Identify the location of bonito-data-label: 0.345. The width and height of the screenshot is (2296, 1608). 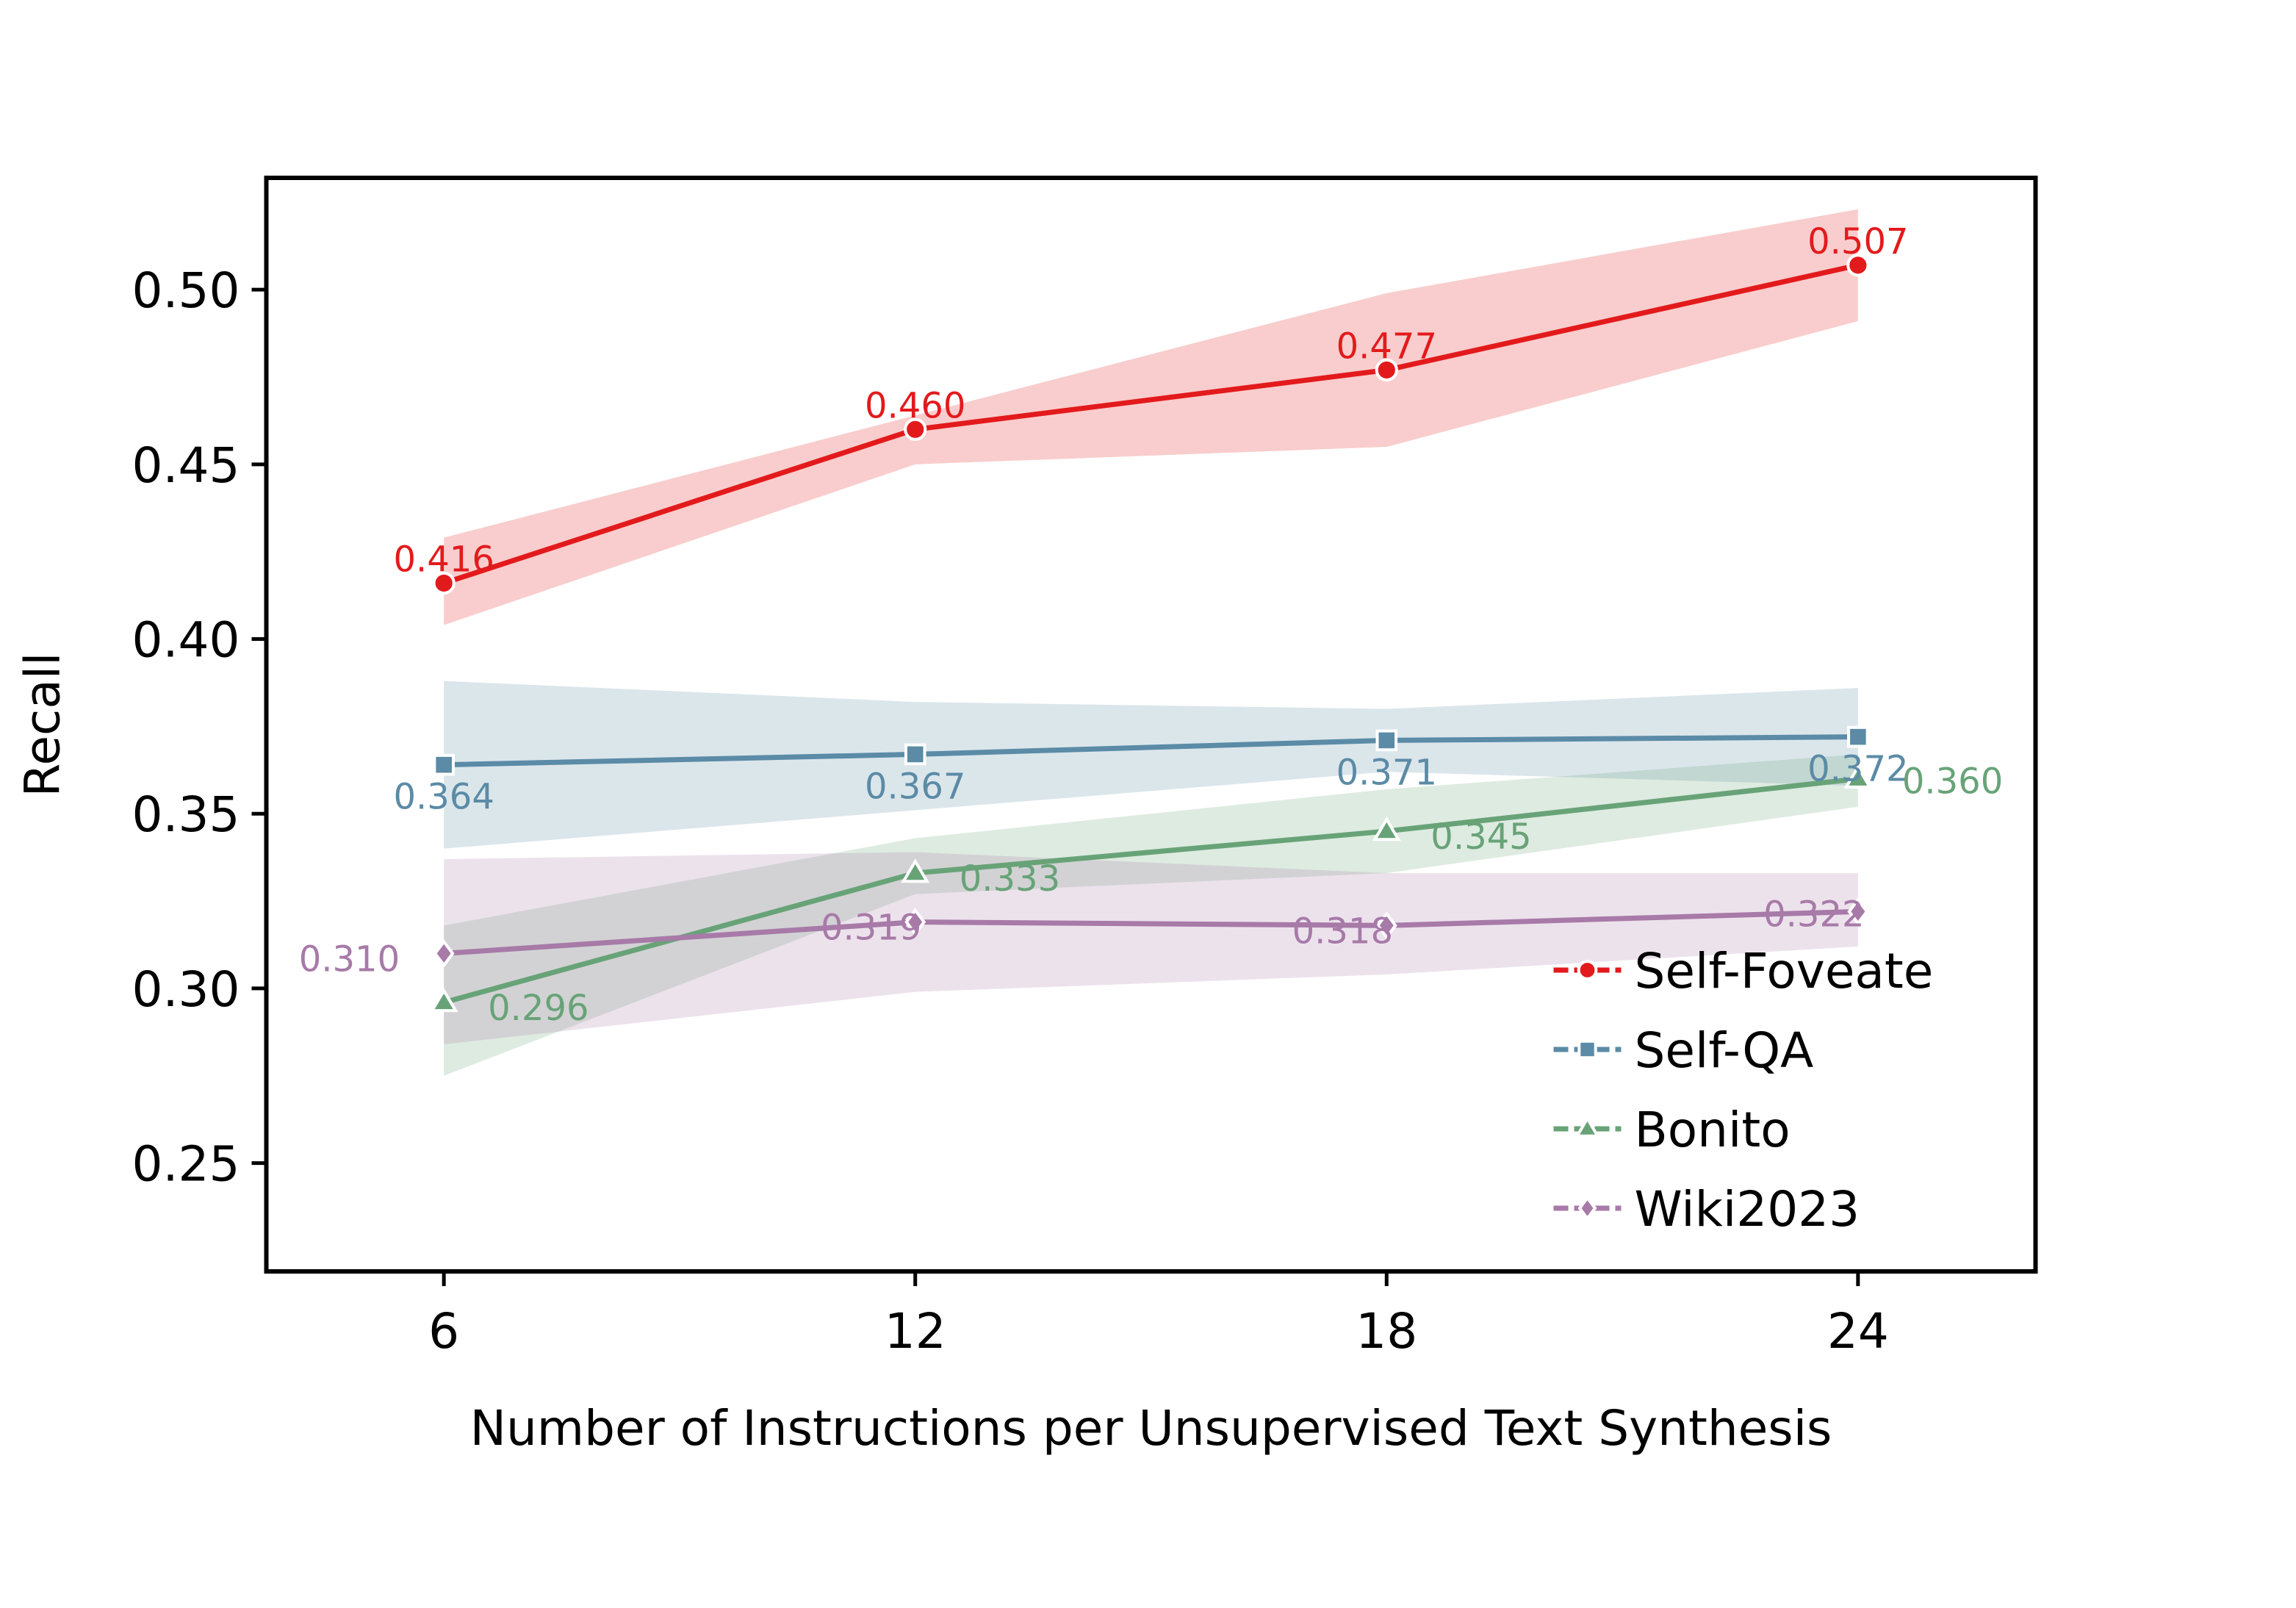
(1480, 837).